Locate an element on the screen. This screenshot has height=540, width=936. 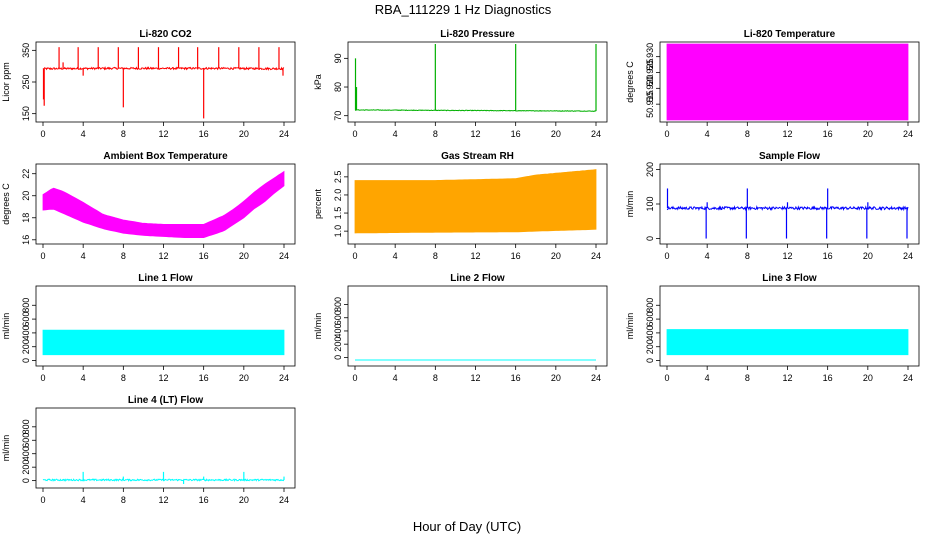
y-tick-label: 70 is located at coordinates (338, 116).